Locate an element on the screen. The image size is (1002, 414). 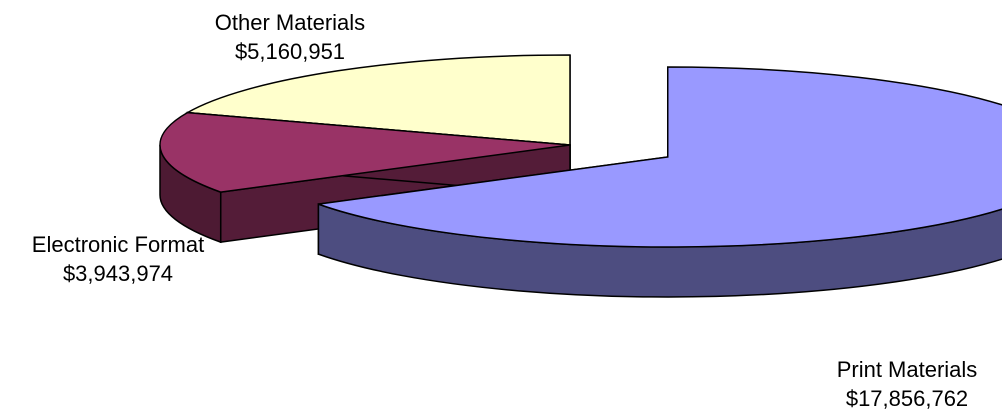
slice-other-materials-top is located at coordinates (377, 100).